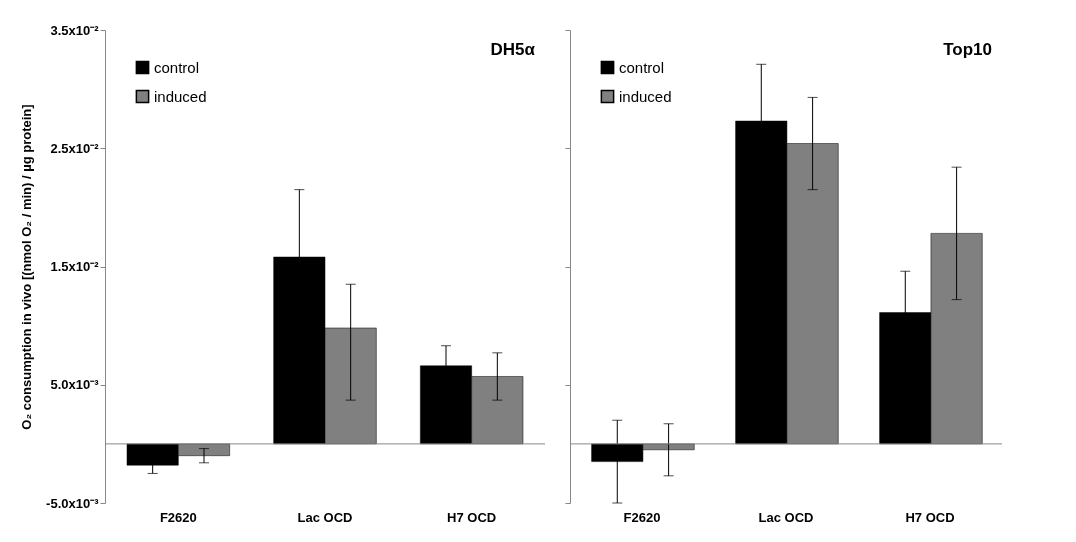 The height and width of the screenshot is (542, 1076). What do you see at coordinates (75, 266) in the screenshot?
I see `y-tick-label: 1.5x10⁻²` at bounding box center [75, 266].